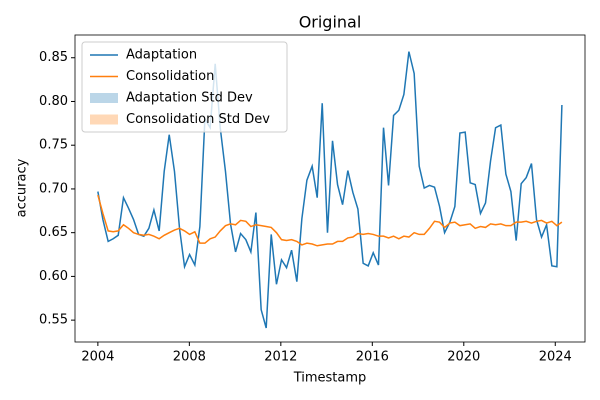 The height and width of the screenshot is (400, 600). Describe the element at coordinates (53, 232) in the screenshot. I see `y-tick-label: 0.65` at that location.